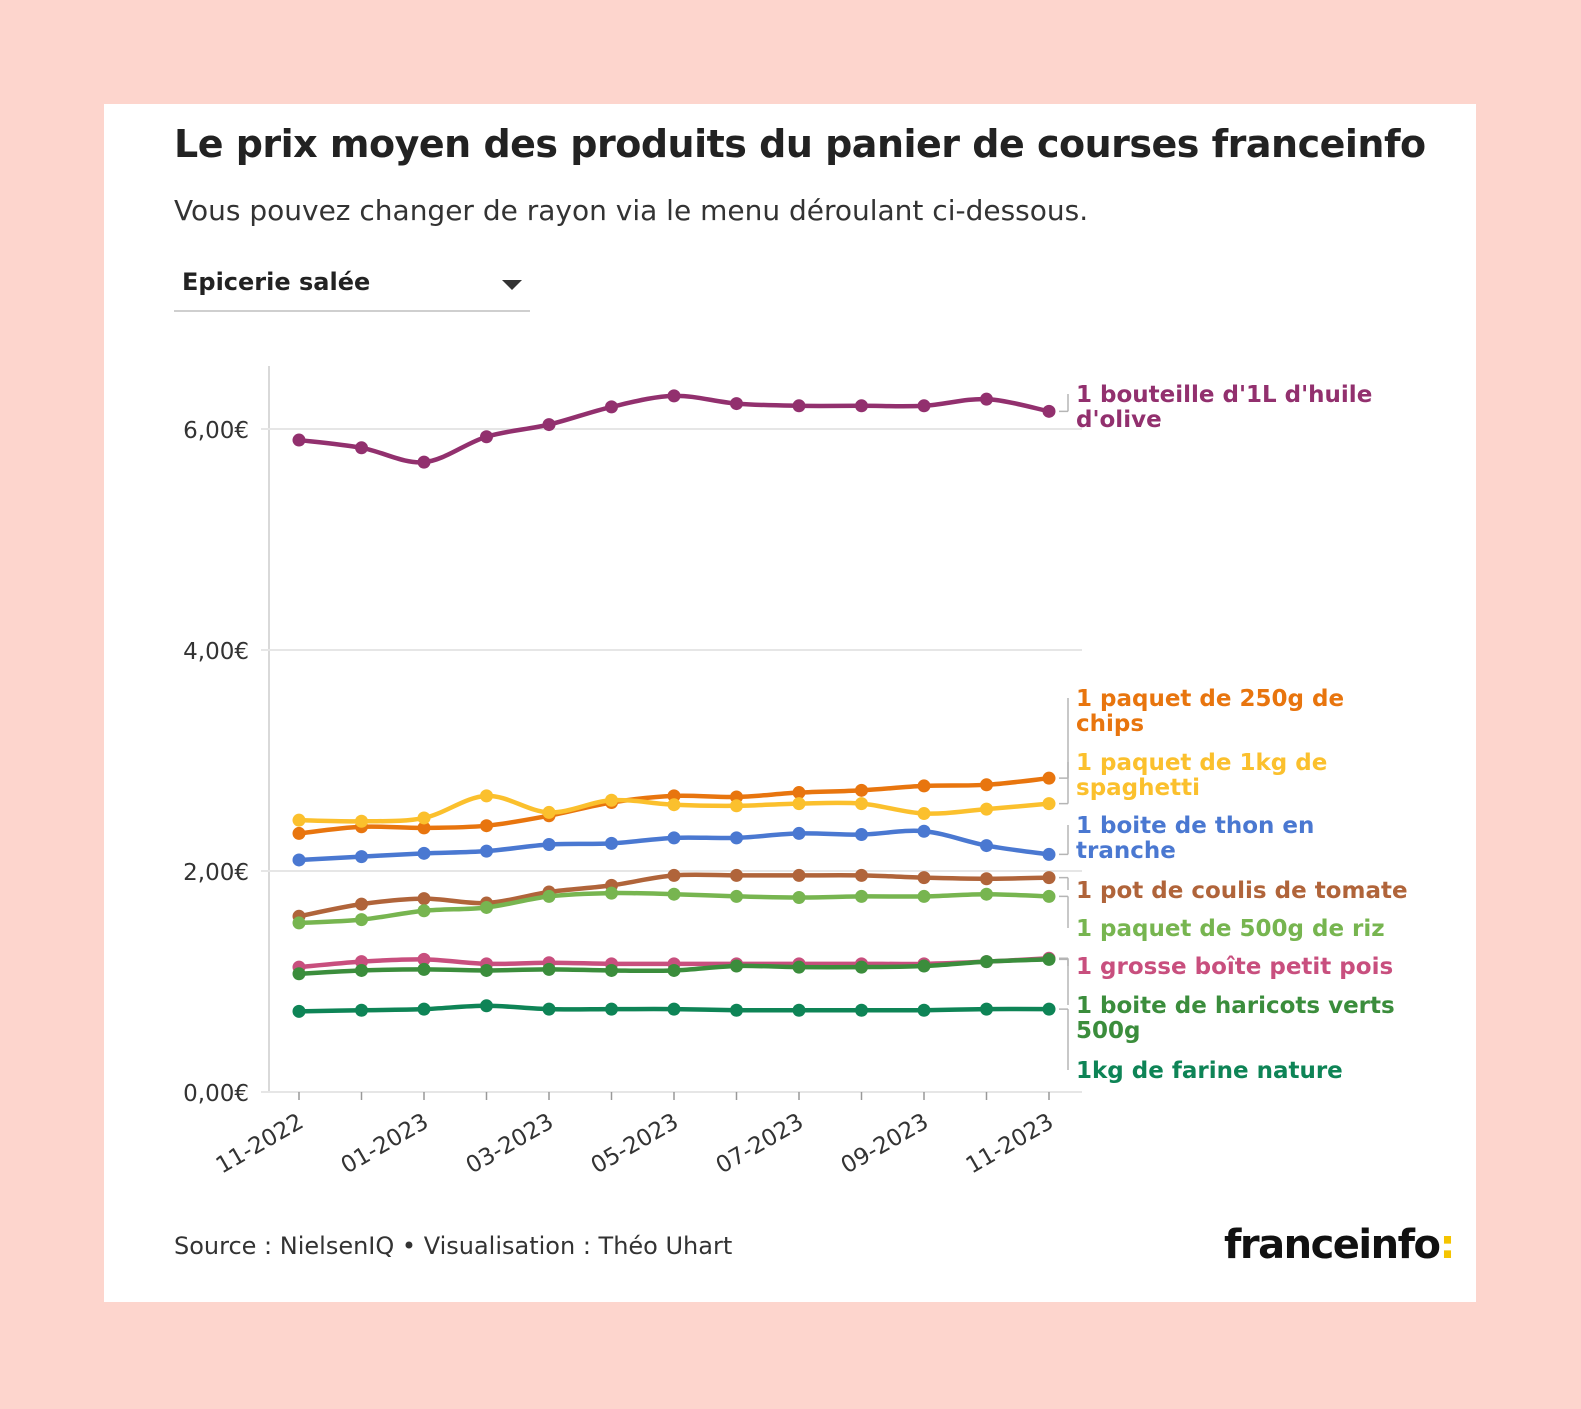 This screenshot has width=1581, height=1409. I want to click on series-label: 1 boite de haricots verts, so click(1235, 1006).